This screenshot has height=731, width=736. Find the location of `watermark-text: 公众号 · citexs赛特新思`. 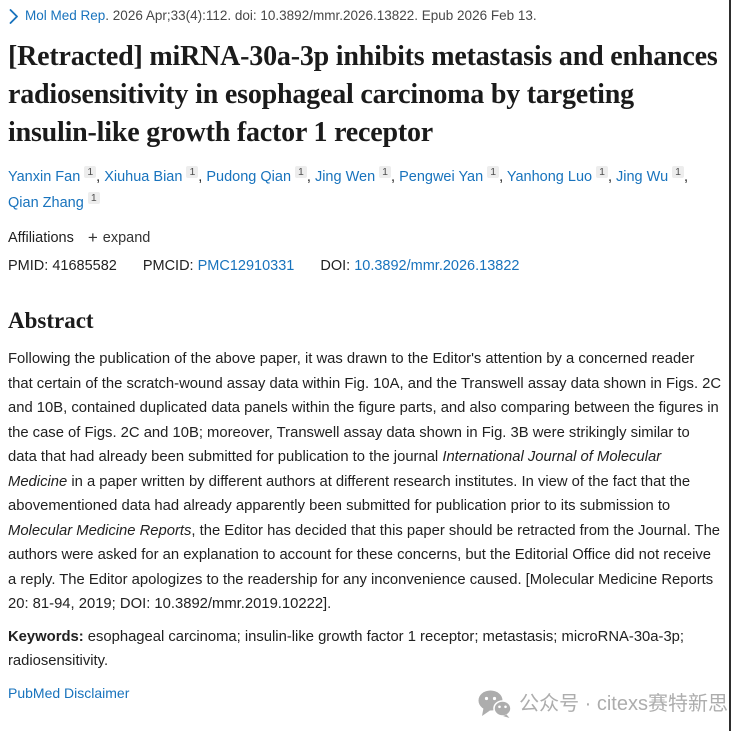

watermark-text: 公众号 · citexs赛特新思 is located at coordinates (623, 704).